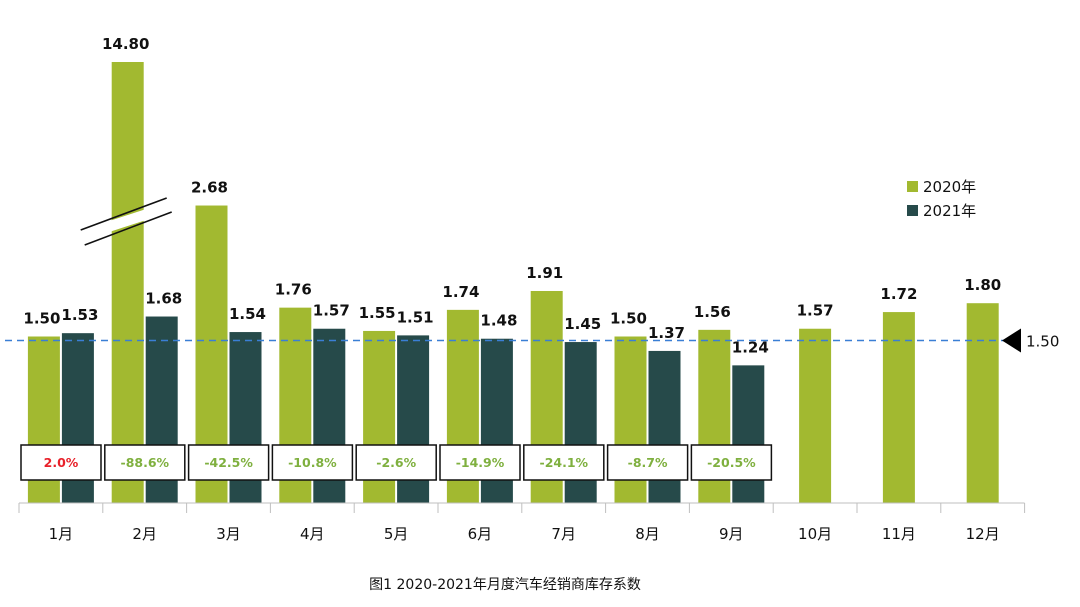  What do you see at coordinates (331, 311) in the screenshot?
I see `value-label-2021-4月: 1.57` at bounding box center [331, 311].